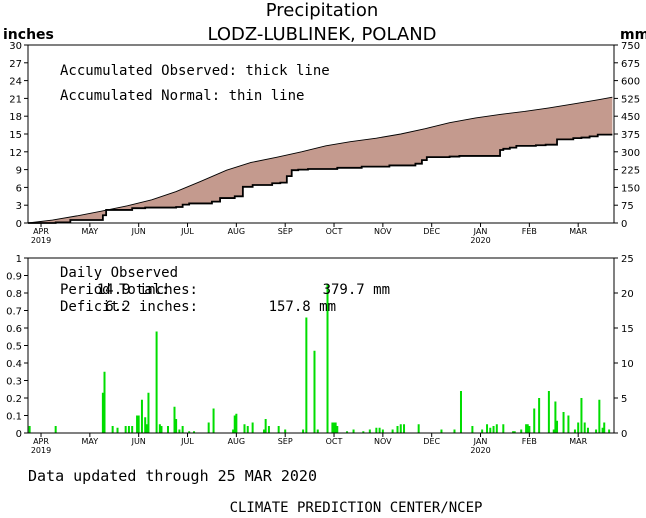 The height and width of the screenshot is (518, 646). Describe the element at coordinates (285, 231) in the screenshot. I see `top-xtick-label-5: SEP` at that location.